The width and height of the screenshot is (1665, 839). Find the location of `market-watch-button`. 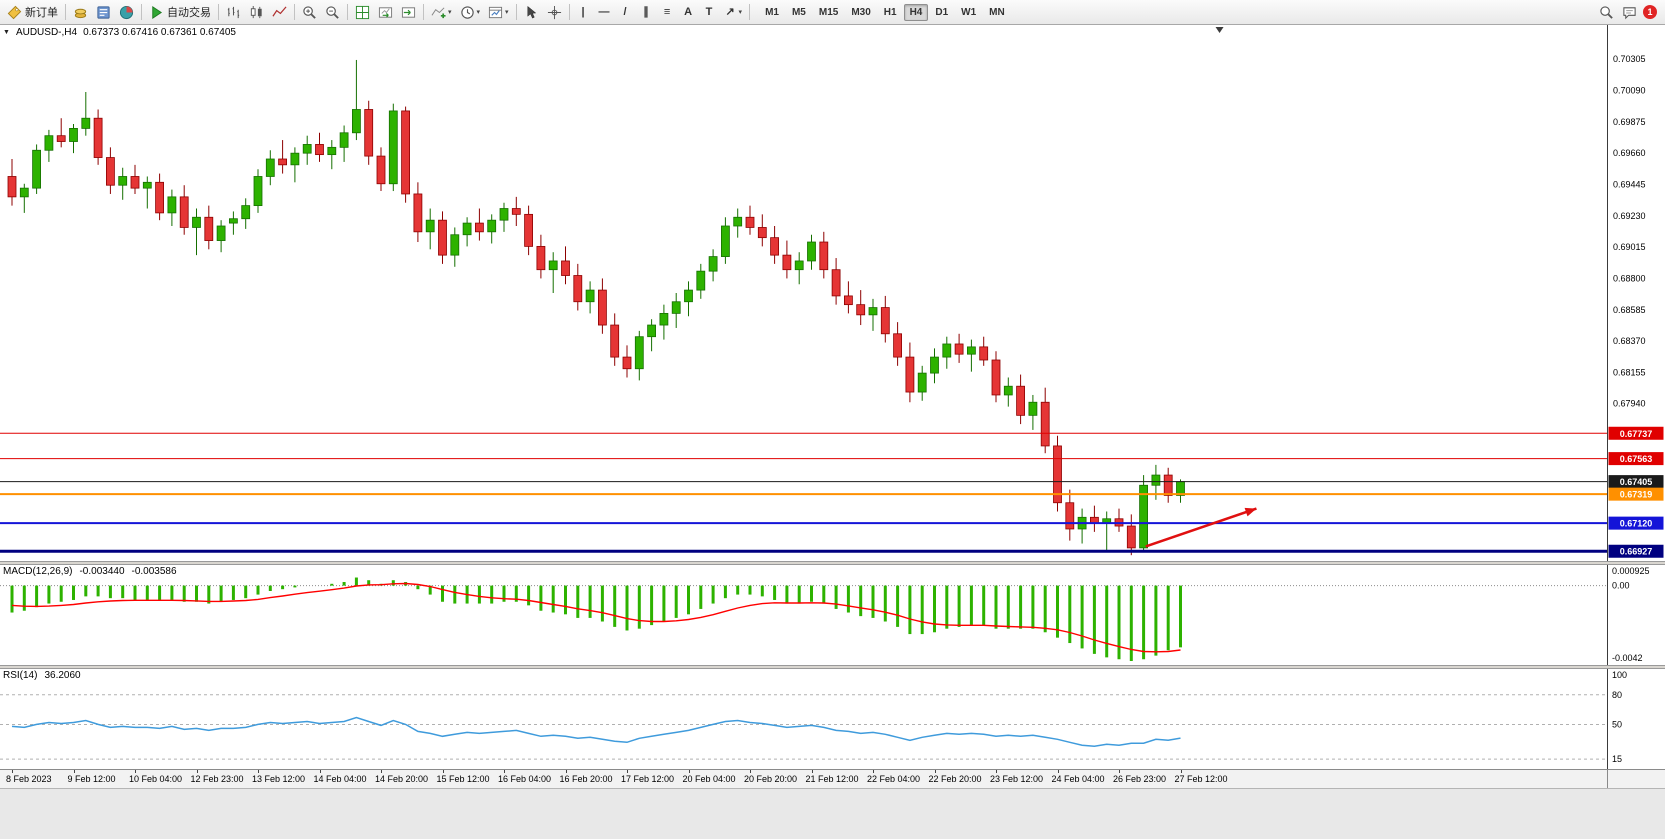

market-watch-button is located at coordinates (103, 12).